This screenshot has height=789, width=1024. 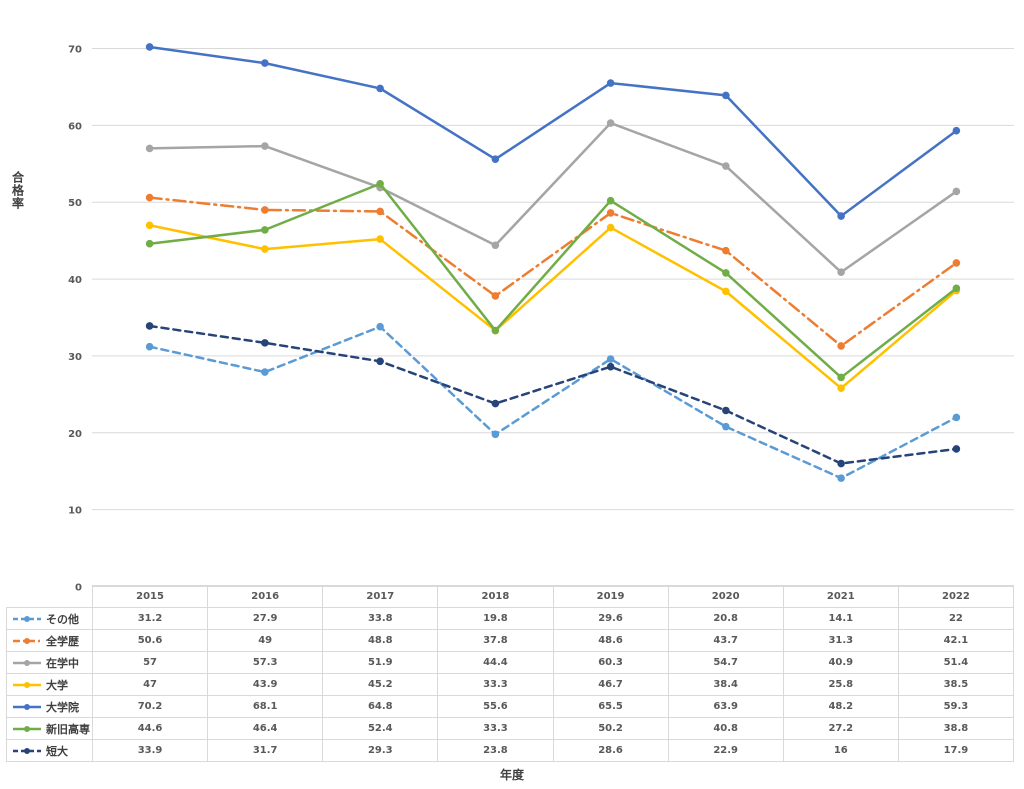 I want to click on table-row: 大学院 70.2 68.1 64.8 55.6 65.5 63.9 48.2 59.3, so click(x=510, y=706).